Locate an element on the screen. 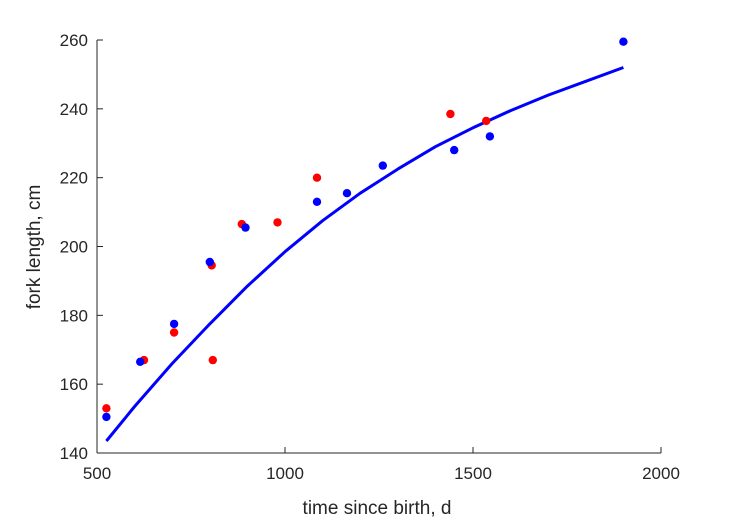 This screenshot has height=521, width=729. y-tick-label: 140 is located at coordinates (74, 453).